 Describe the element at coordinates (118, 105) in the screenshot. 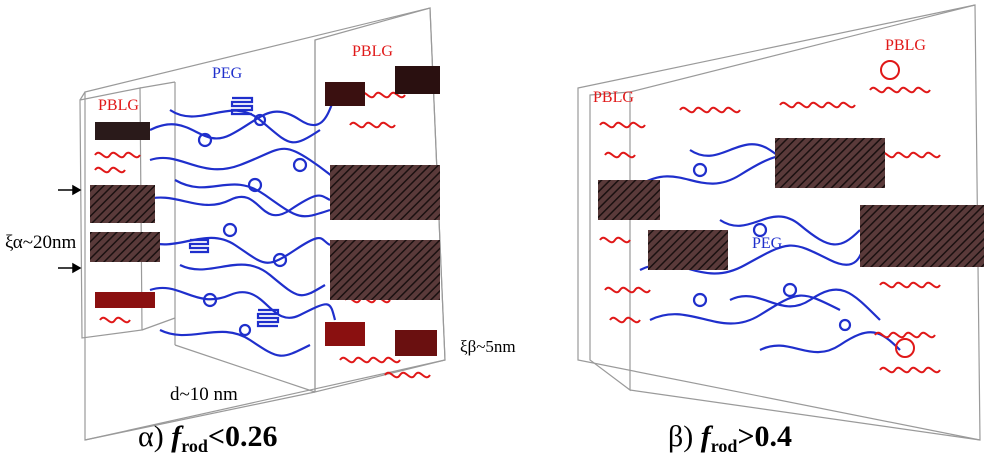

I see `panel-a-pblg-left-label: PBLG` at that location.